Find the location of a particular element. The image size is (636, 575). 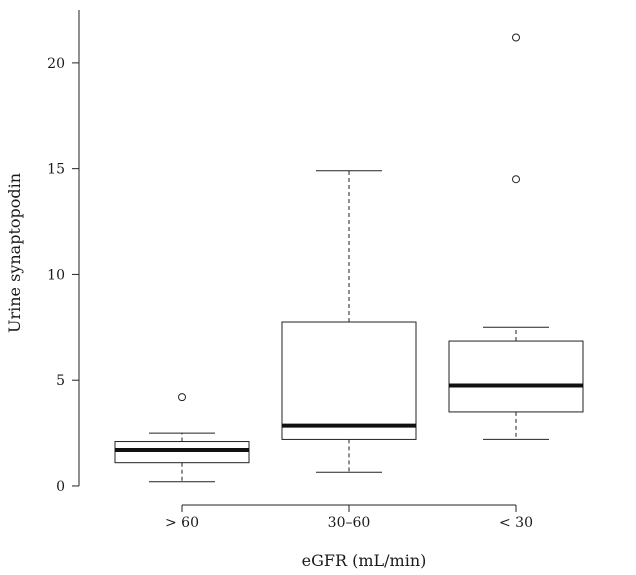

x-axis: > 60 30–60 < 30 is located at coordinates (349, 517).